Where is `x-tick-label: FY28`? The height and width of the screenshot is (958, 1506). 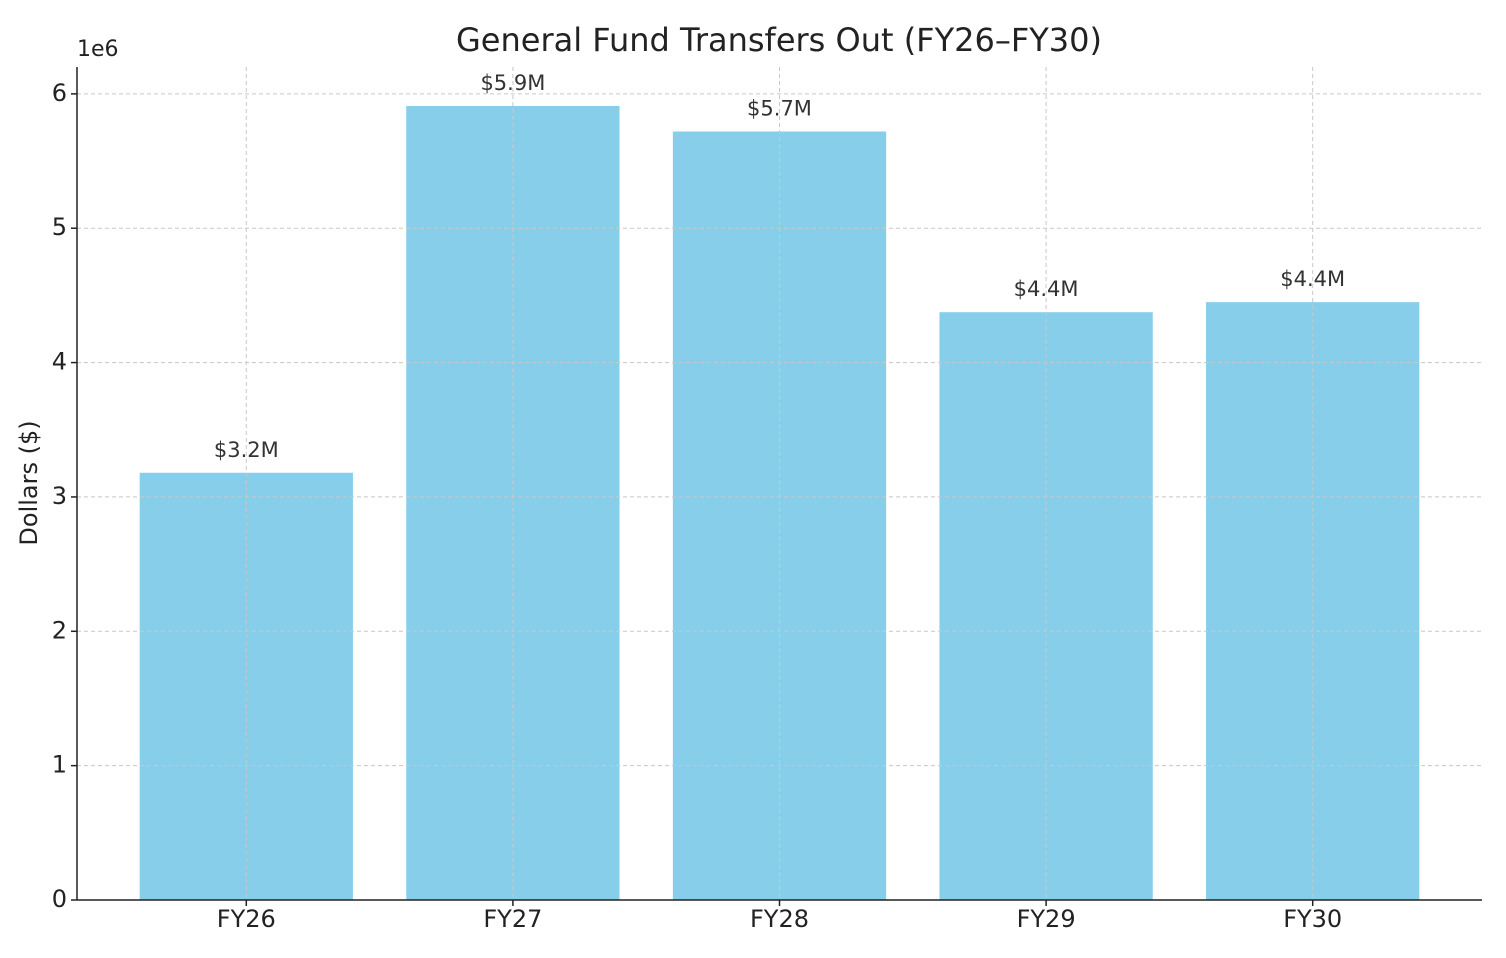 x-tick-label: FY28 is located at coordinates (779, 919).